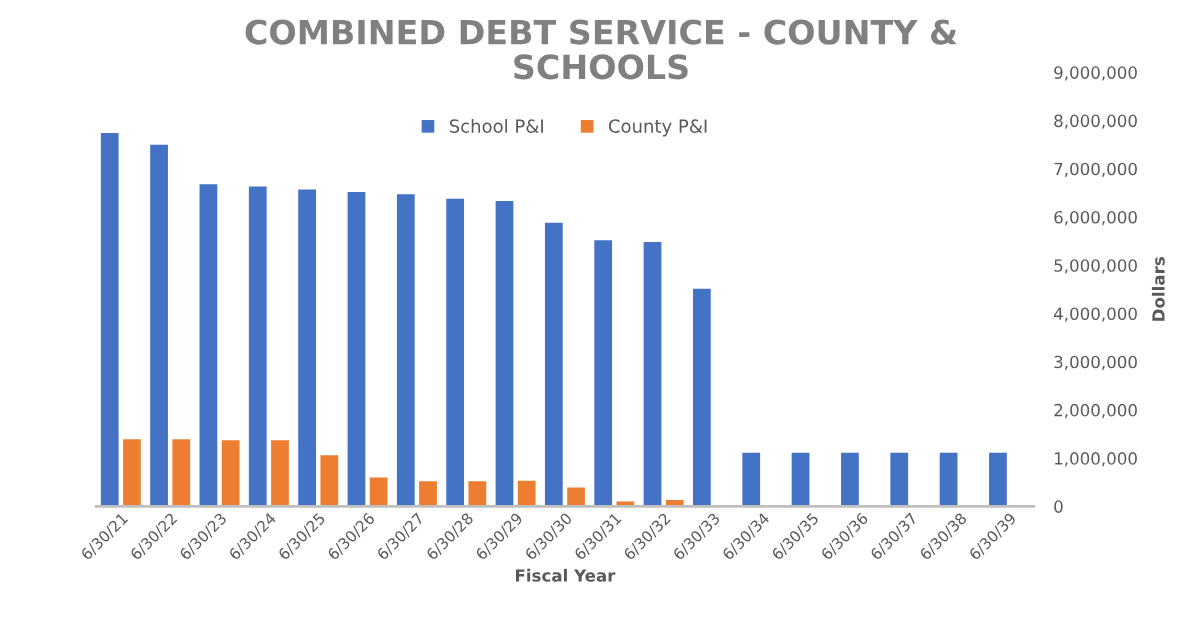 The height and width of the screenshot is (629, 1202). Describe the element at coordinates (1095, 121) in the screenshot. I see `y-tick-label: 8,000,000` at that location.